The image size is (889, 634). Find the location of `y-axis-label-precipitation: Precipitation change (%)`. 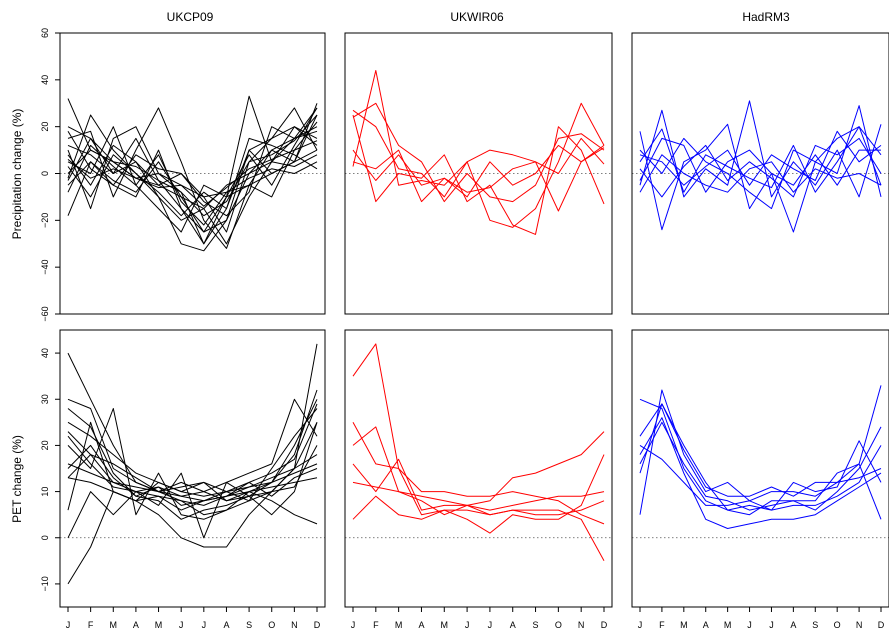

y-axis-label-precipitation: Precipitation change (%) is located at coordinates (17, 174).